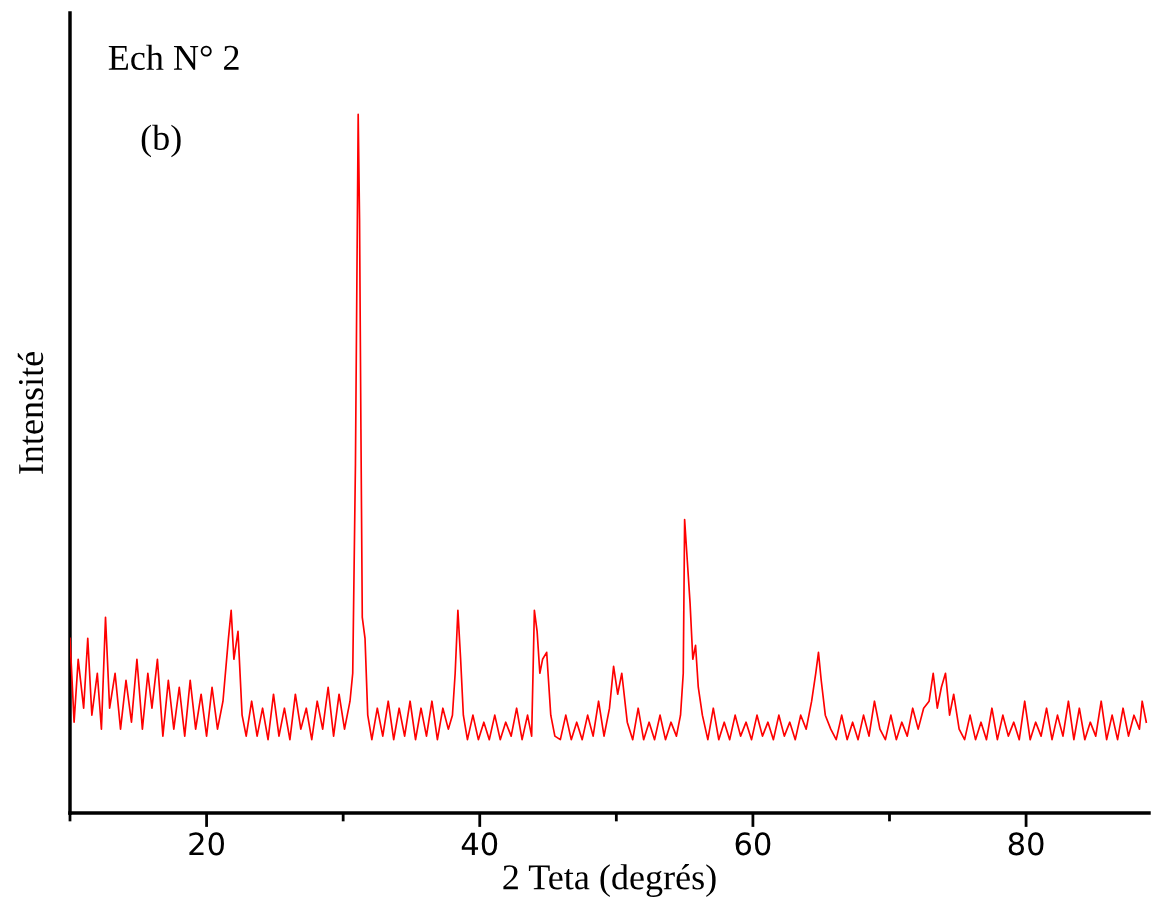 This screenshot has width=1151, height=917. I want to click on text: Ech N° 2, so click(173, 57).